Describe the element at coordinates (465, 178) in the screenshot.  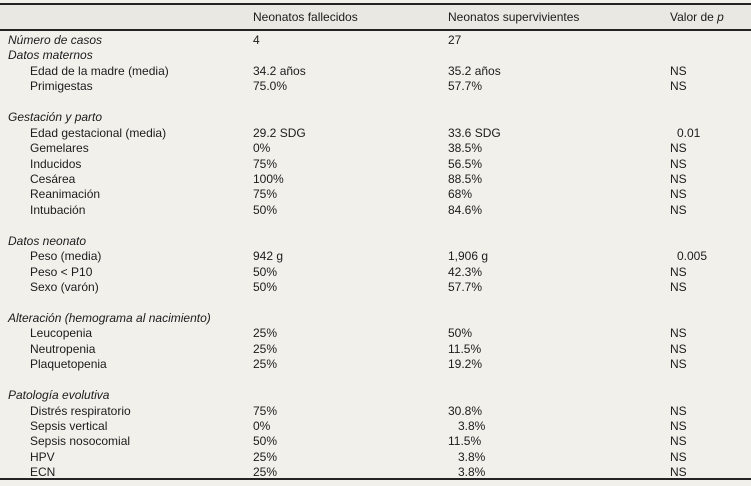
I see `survivors-value-cell: 88.5%` at that location.